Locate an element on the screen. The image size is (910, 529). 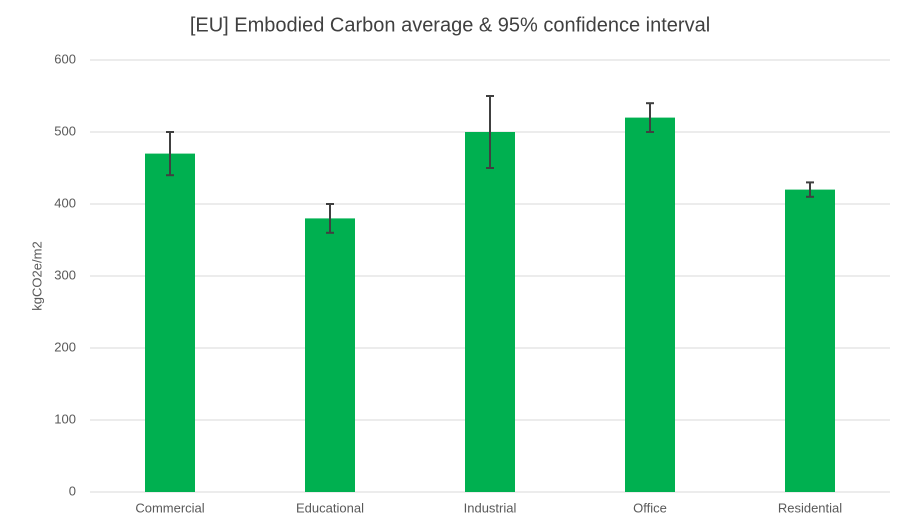
x-tick-label: Residential is located at coordinates (810, 507).